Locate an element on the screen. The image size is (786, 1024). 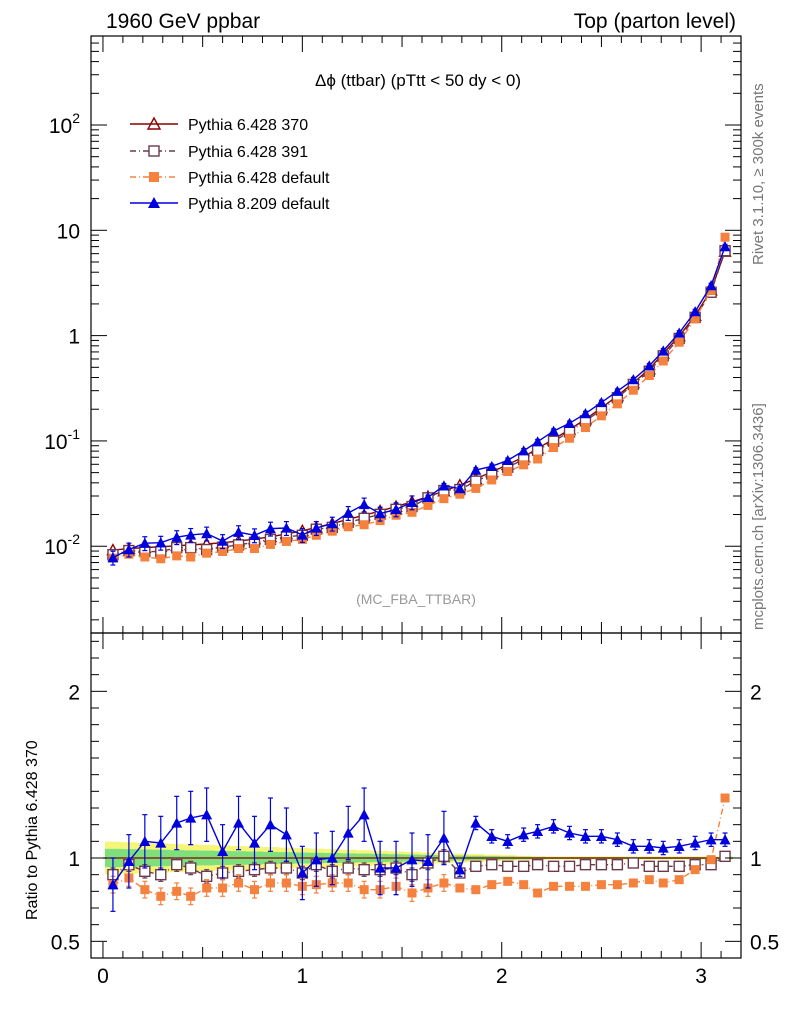
legend-entry-py6-391: Pythia 6.428 391 is located at coordinates (219, 152).